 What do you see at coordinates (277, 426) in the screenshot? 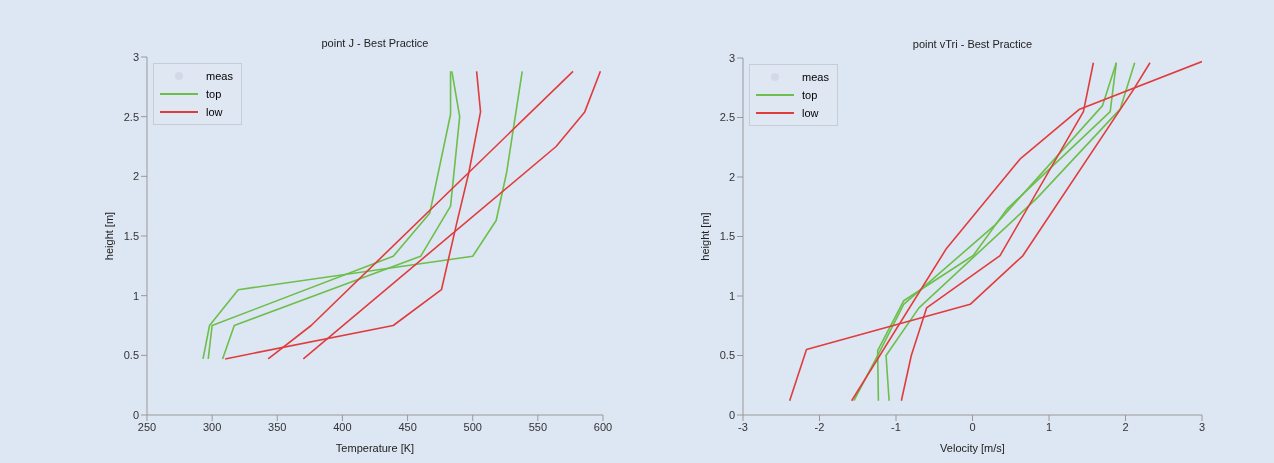
I see `x-tick-label: 350` at bounding box center [277, 426].